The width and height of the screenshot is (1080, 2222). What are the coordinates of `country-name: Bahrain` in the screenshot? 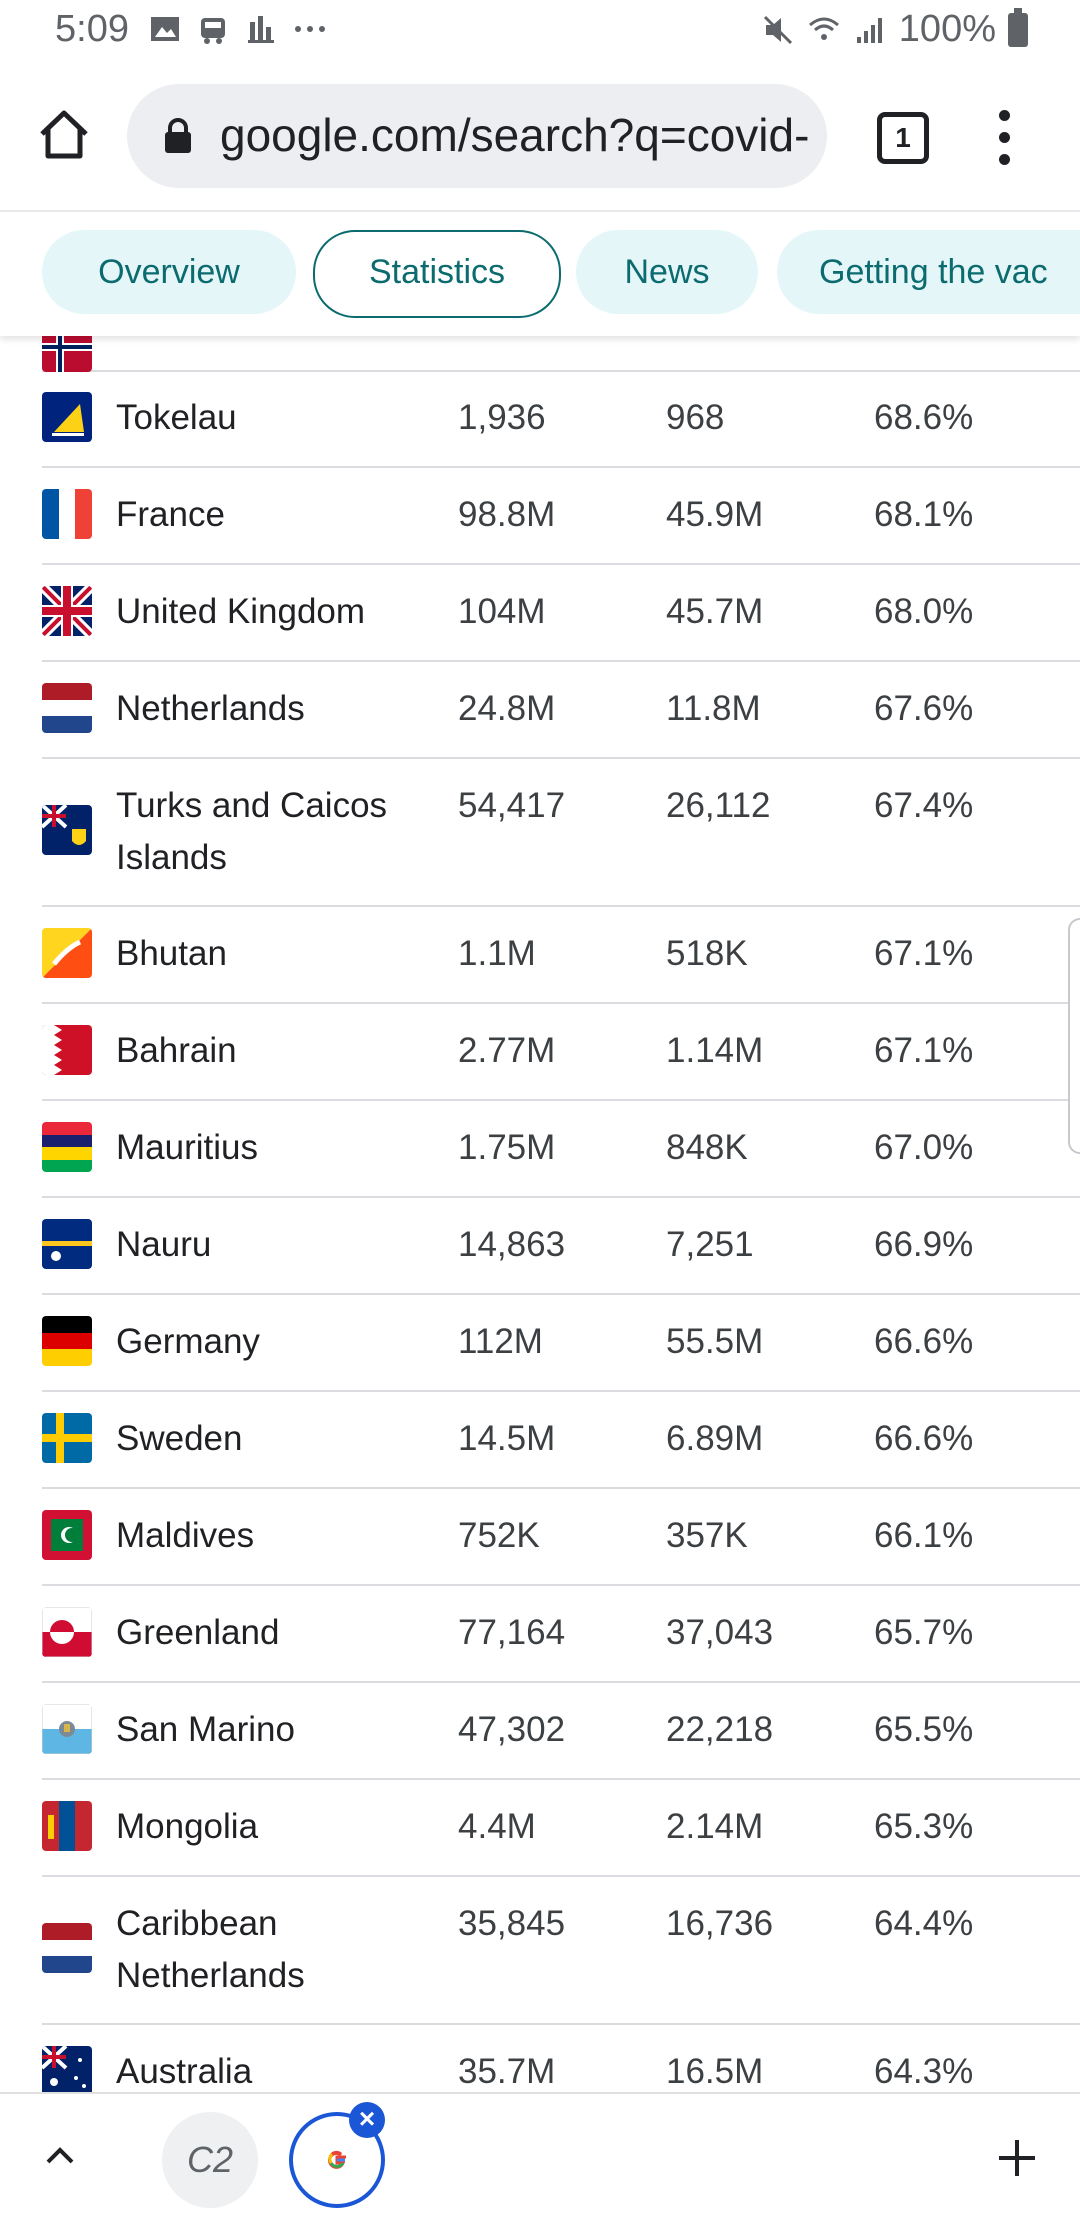 It's located at (176, 1050).